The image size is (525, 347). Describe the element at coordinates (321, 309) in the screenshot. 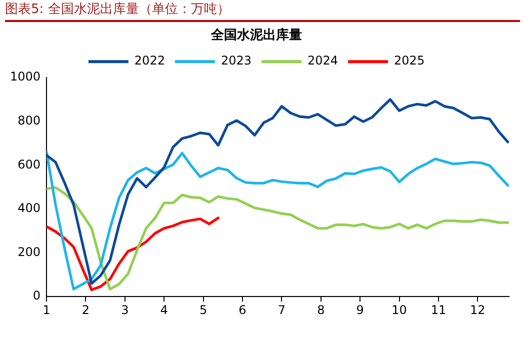

I see `x-tick-label: 8` at that location.